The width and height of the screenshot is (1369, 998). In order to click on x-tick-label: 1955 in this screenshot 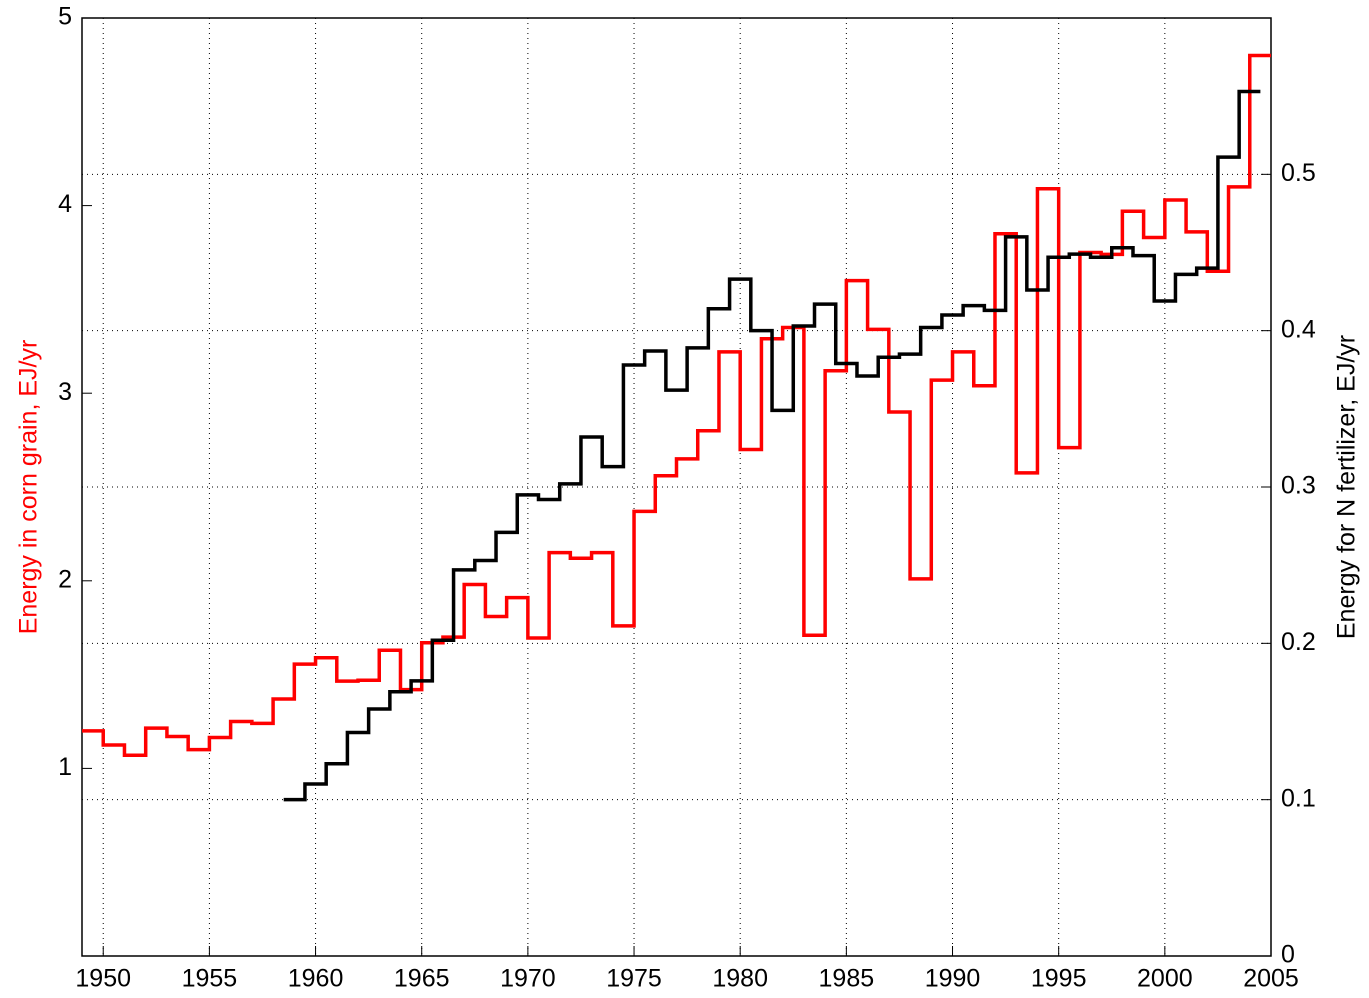, I will do `click(210, 979)`.